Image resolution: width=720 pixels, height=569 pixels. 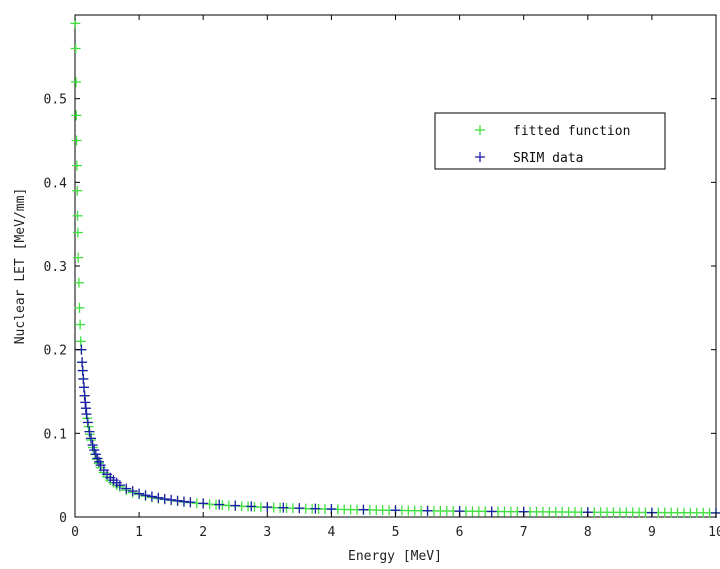 I want to click on x-tick-label-9: 9, so click(x=652, y=532).